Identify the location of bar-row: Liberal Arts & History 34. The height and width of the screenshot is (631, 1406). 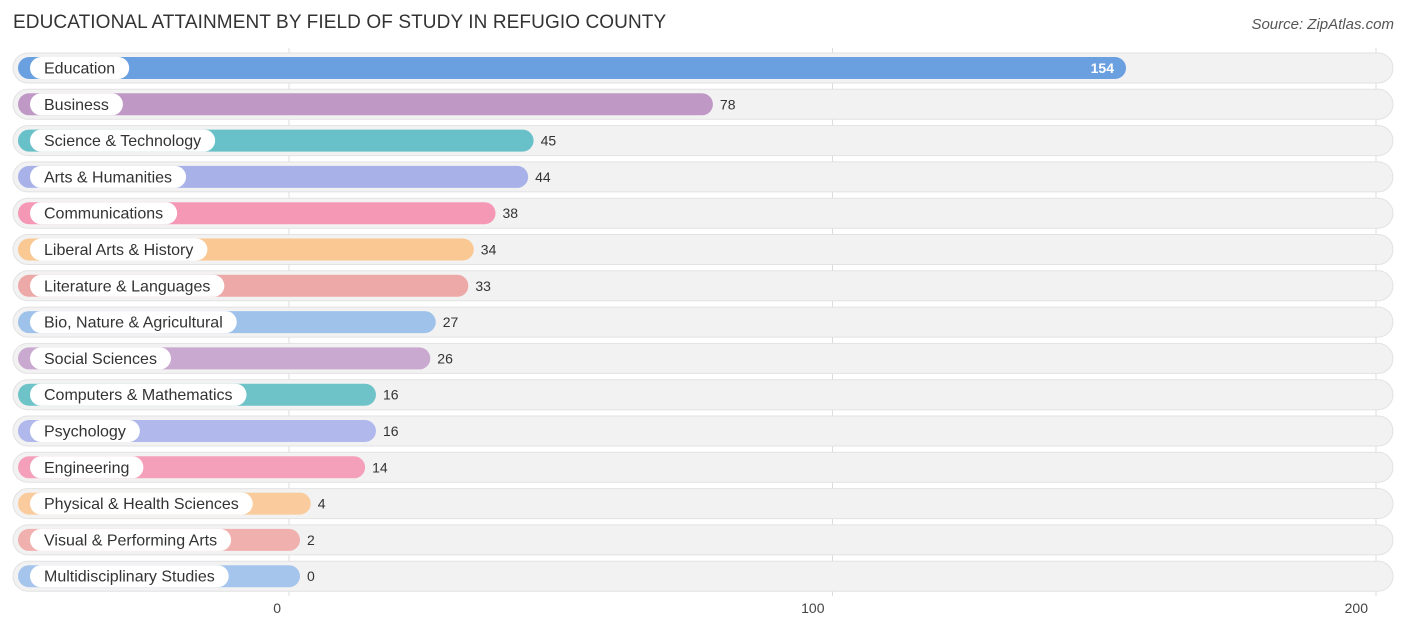
(257, 249).